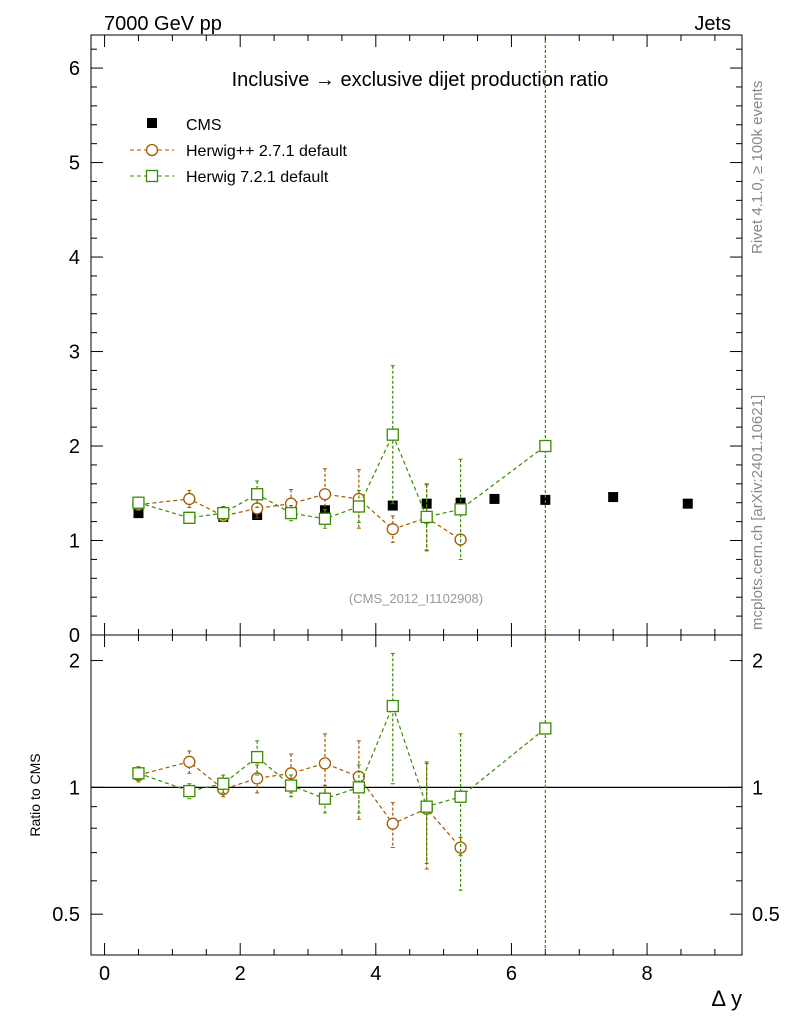  Describe the element at coordinates (416, 598) in the screenshot. I see `analysis-watermark: (CMS_2012_I1102908)` at that location.